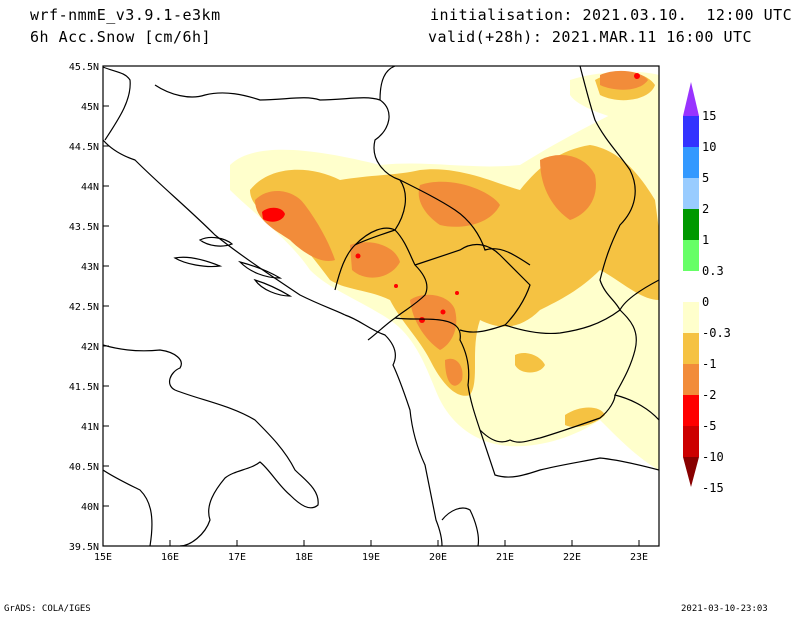 This screenshot has height=618, width=800. Describe the element at coordinates (705, 240) in the screenshot. I see `colorbar-label: 1` at that location.